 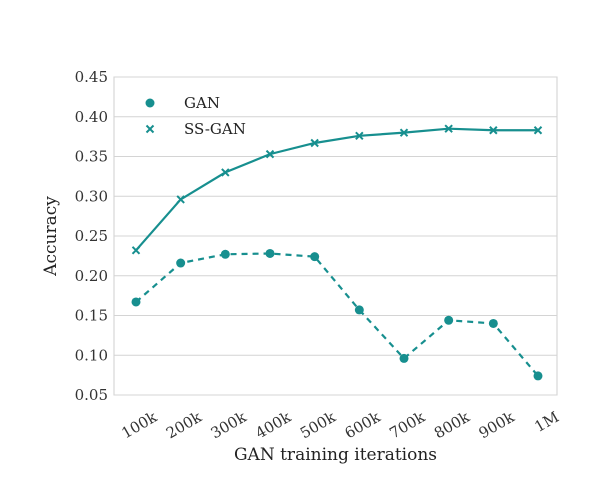 What do you see at coordinates (195, 116) in the screenshot?
I see `legend: GAN SS-GAN` at bounding box center [195, 116].